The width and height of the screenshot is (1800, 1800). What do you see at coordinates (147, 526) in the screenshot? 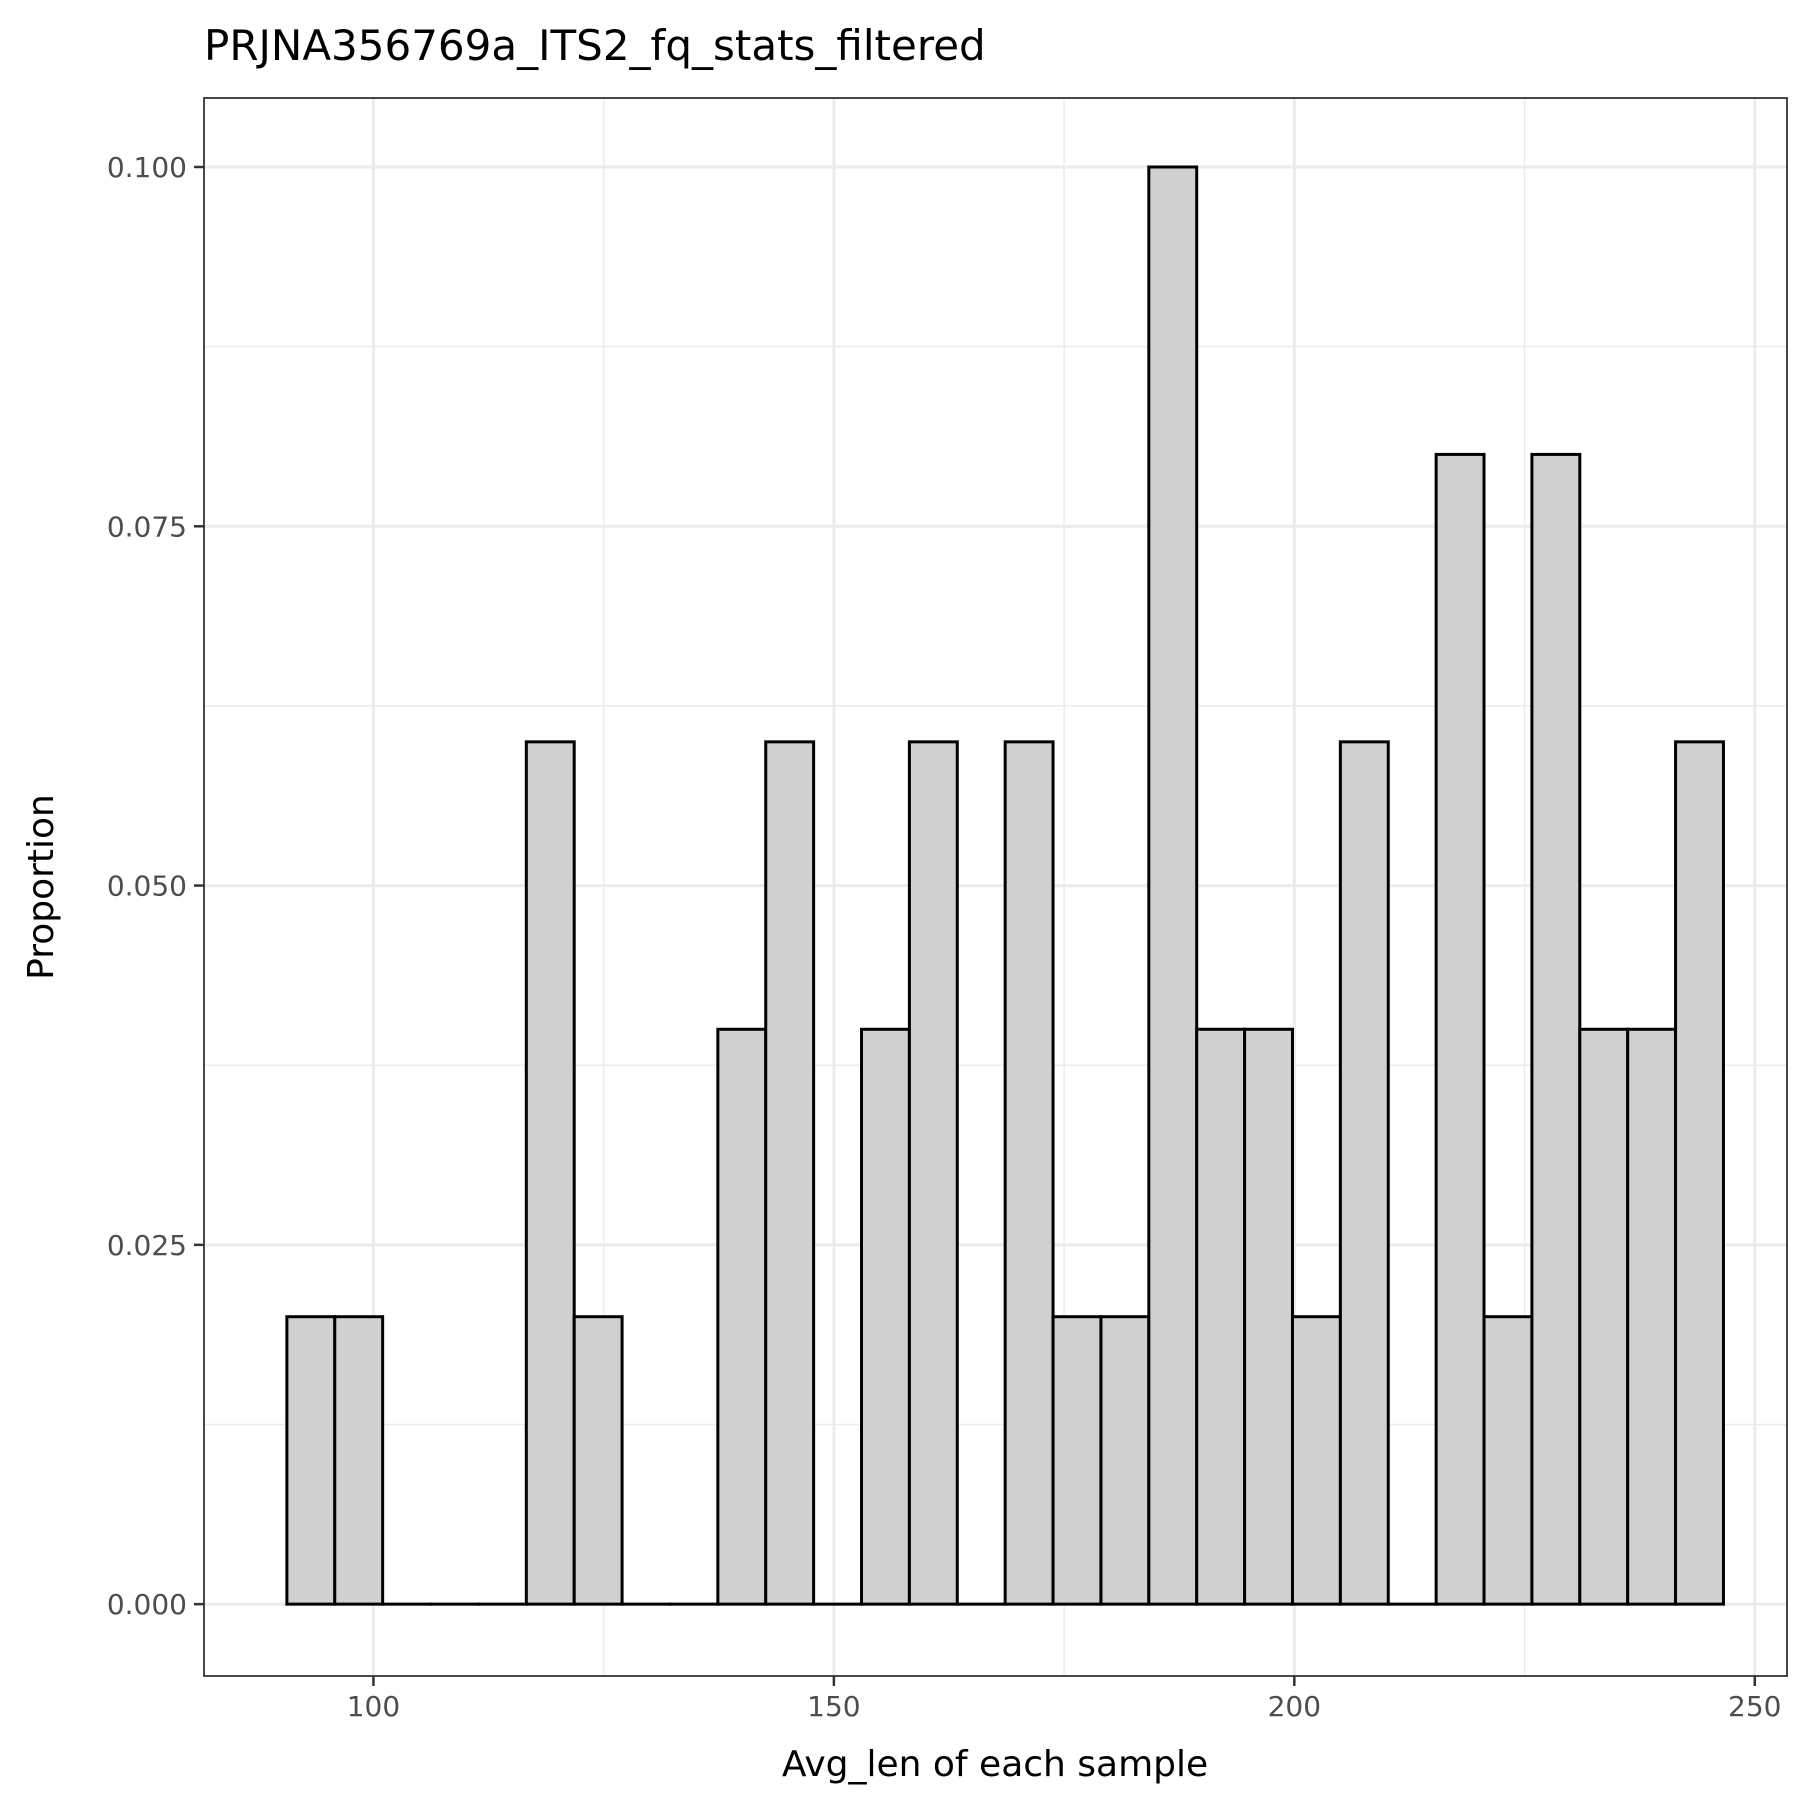
I see `y-tick-label: 0.075` at bounding box center [147, 526].